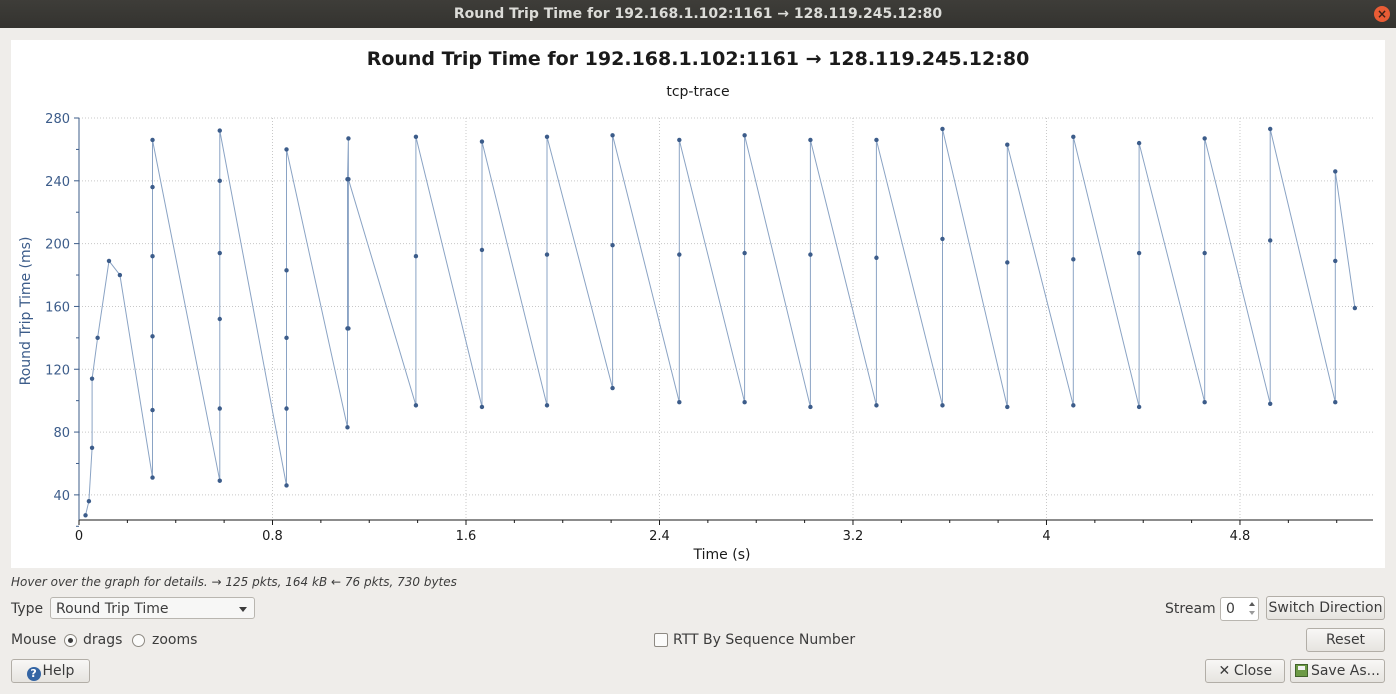  Describe the element at coordinates (272, 536) in the screenshot. I see `x-tick-label: 0.8` at that location.